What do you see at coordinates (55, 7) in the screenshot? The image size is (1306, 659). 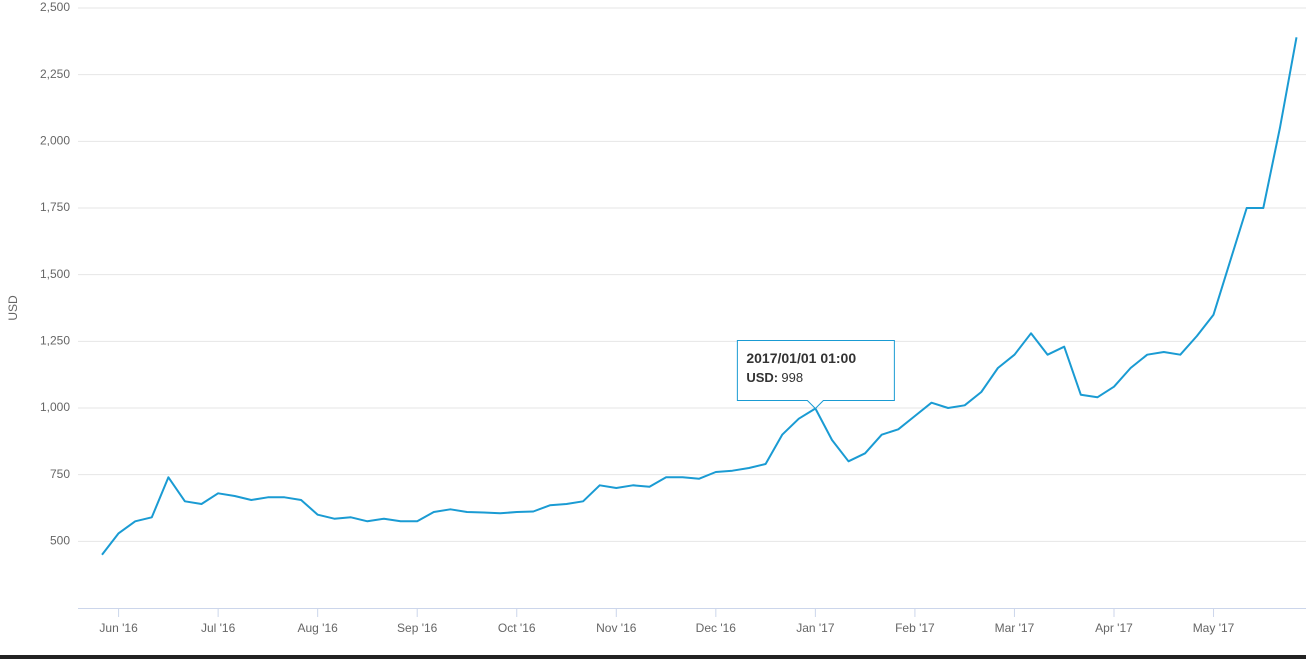 I see `y-tick-label: 2,500` at bounding box center [55, 7].